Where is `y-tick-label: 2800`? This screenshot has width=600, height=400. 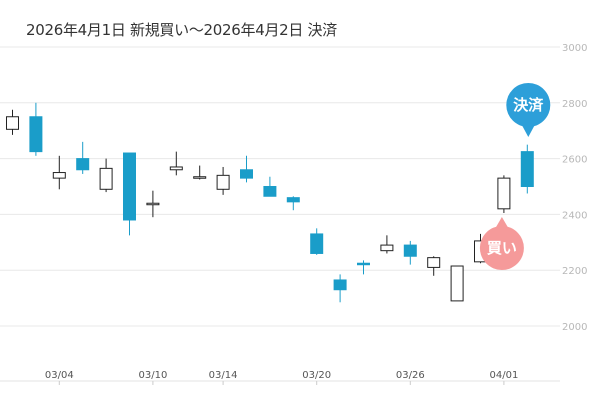 y-tick-label: 2800 is located at coordinates (574, 104).